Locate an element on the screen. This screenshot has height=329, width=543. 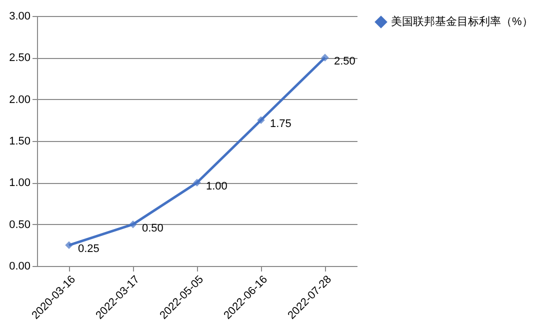
y-tick-label: 2.50 is located at coordinates (19, 58).